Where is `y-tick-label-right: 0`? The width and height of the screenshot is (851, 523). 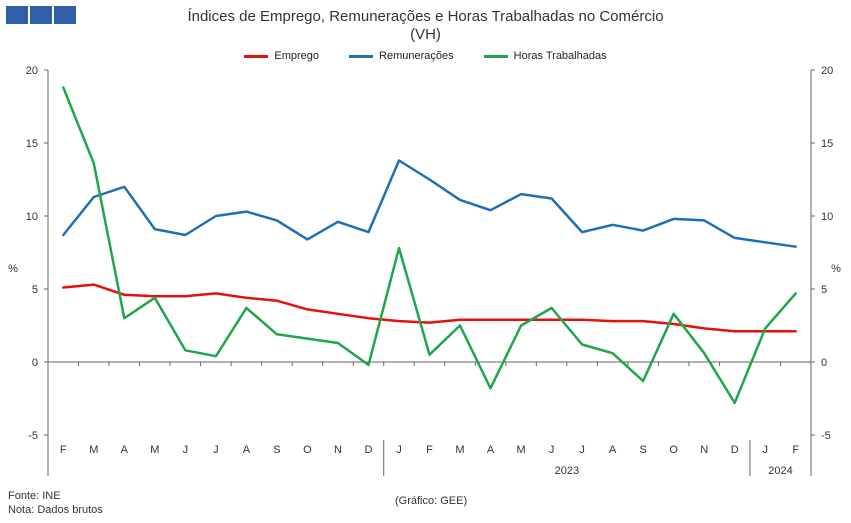
y-tick-label-right: 0 is located at coordinates (824, 363).